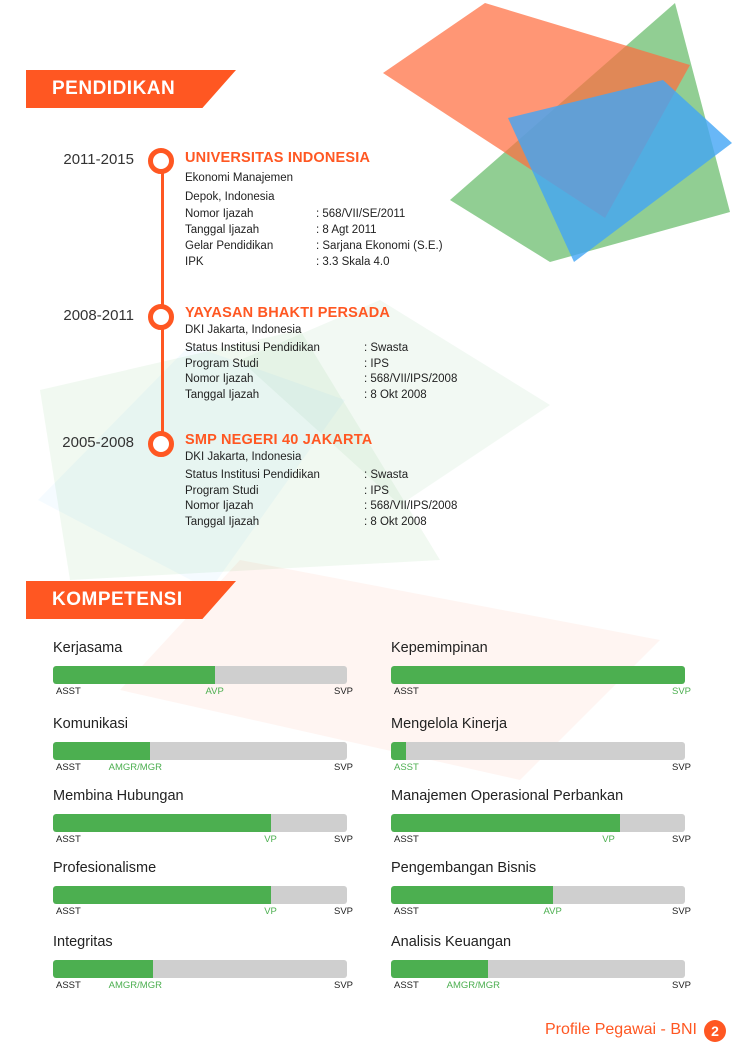  Describe the element at coordinates (90, 724) in the screenshot. I see `competency-name: Komunikasi` at that location.